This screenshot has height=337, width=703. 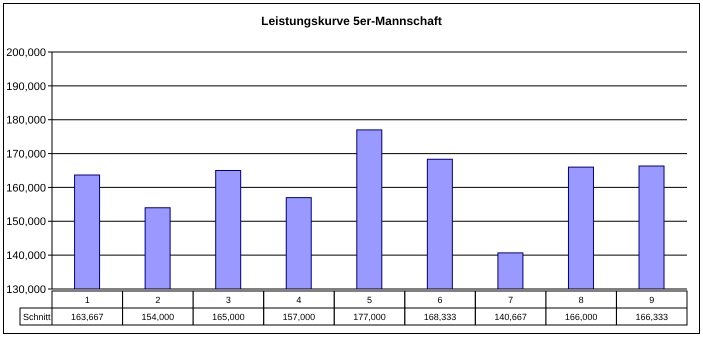 What do you see at coordinates (26, 188) in the screenshot?
I see `y-tick-label: 160,000` at bounding box center [26, 188].